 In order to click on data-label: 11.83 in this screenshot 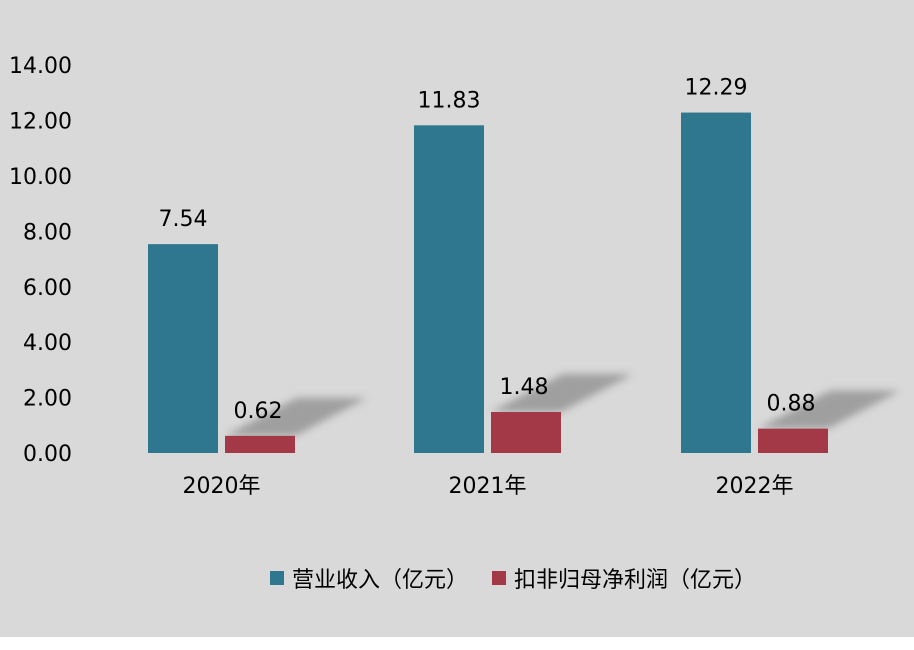, I will do `click(449, 100)`.